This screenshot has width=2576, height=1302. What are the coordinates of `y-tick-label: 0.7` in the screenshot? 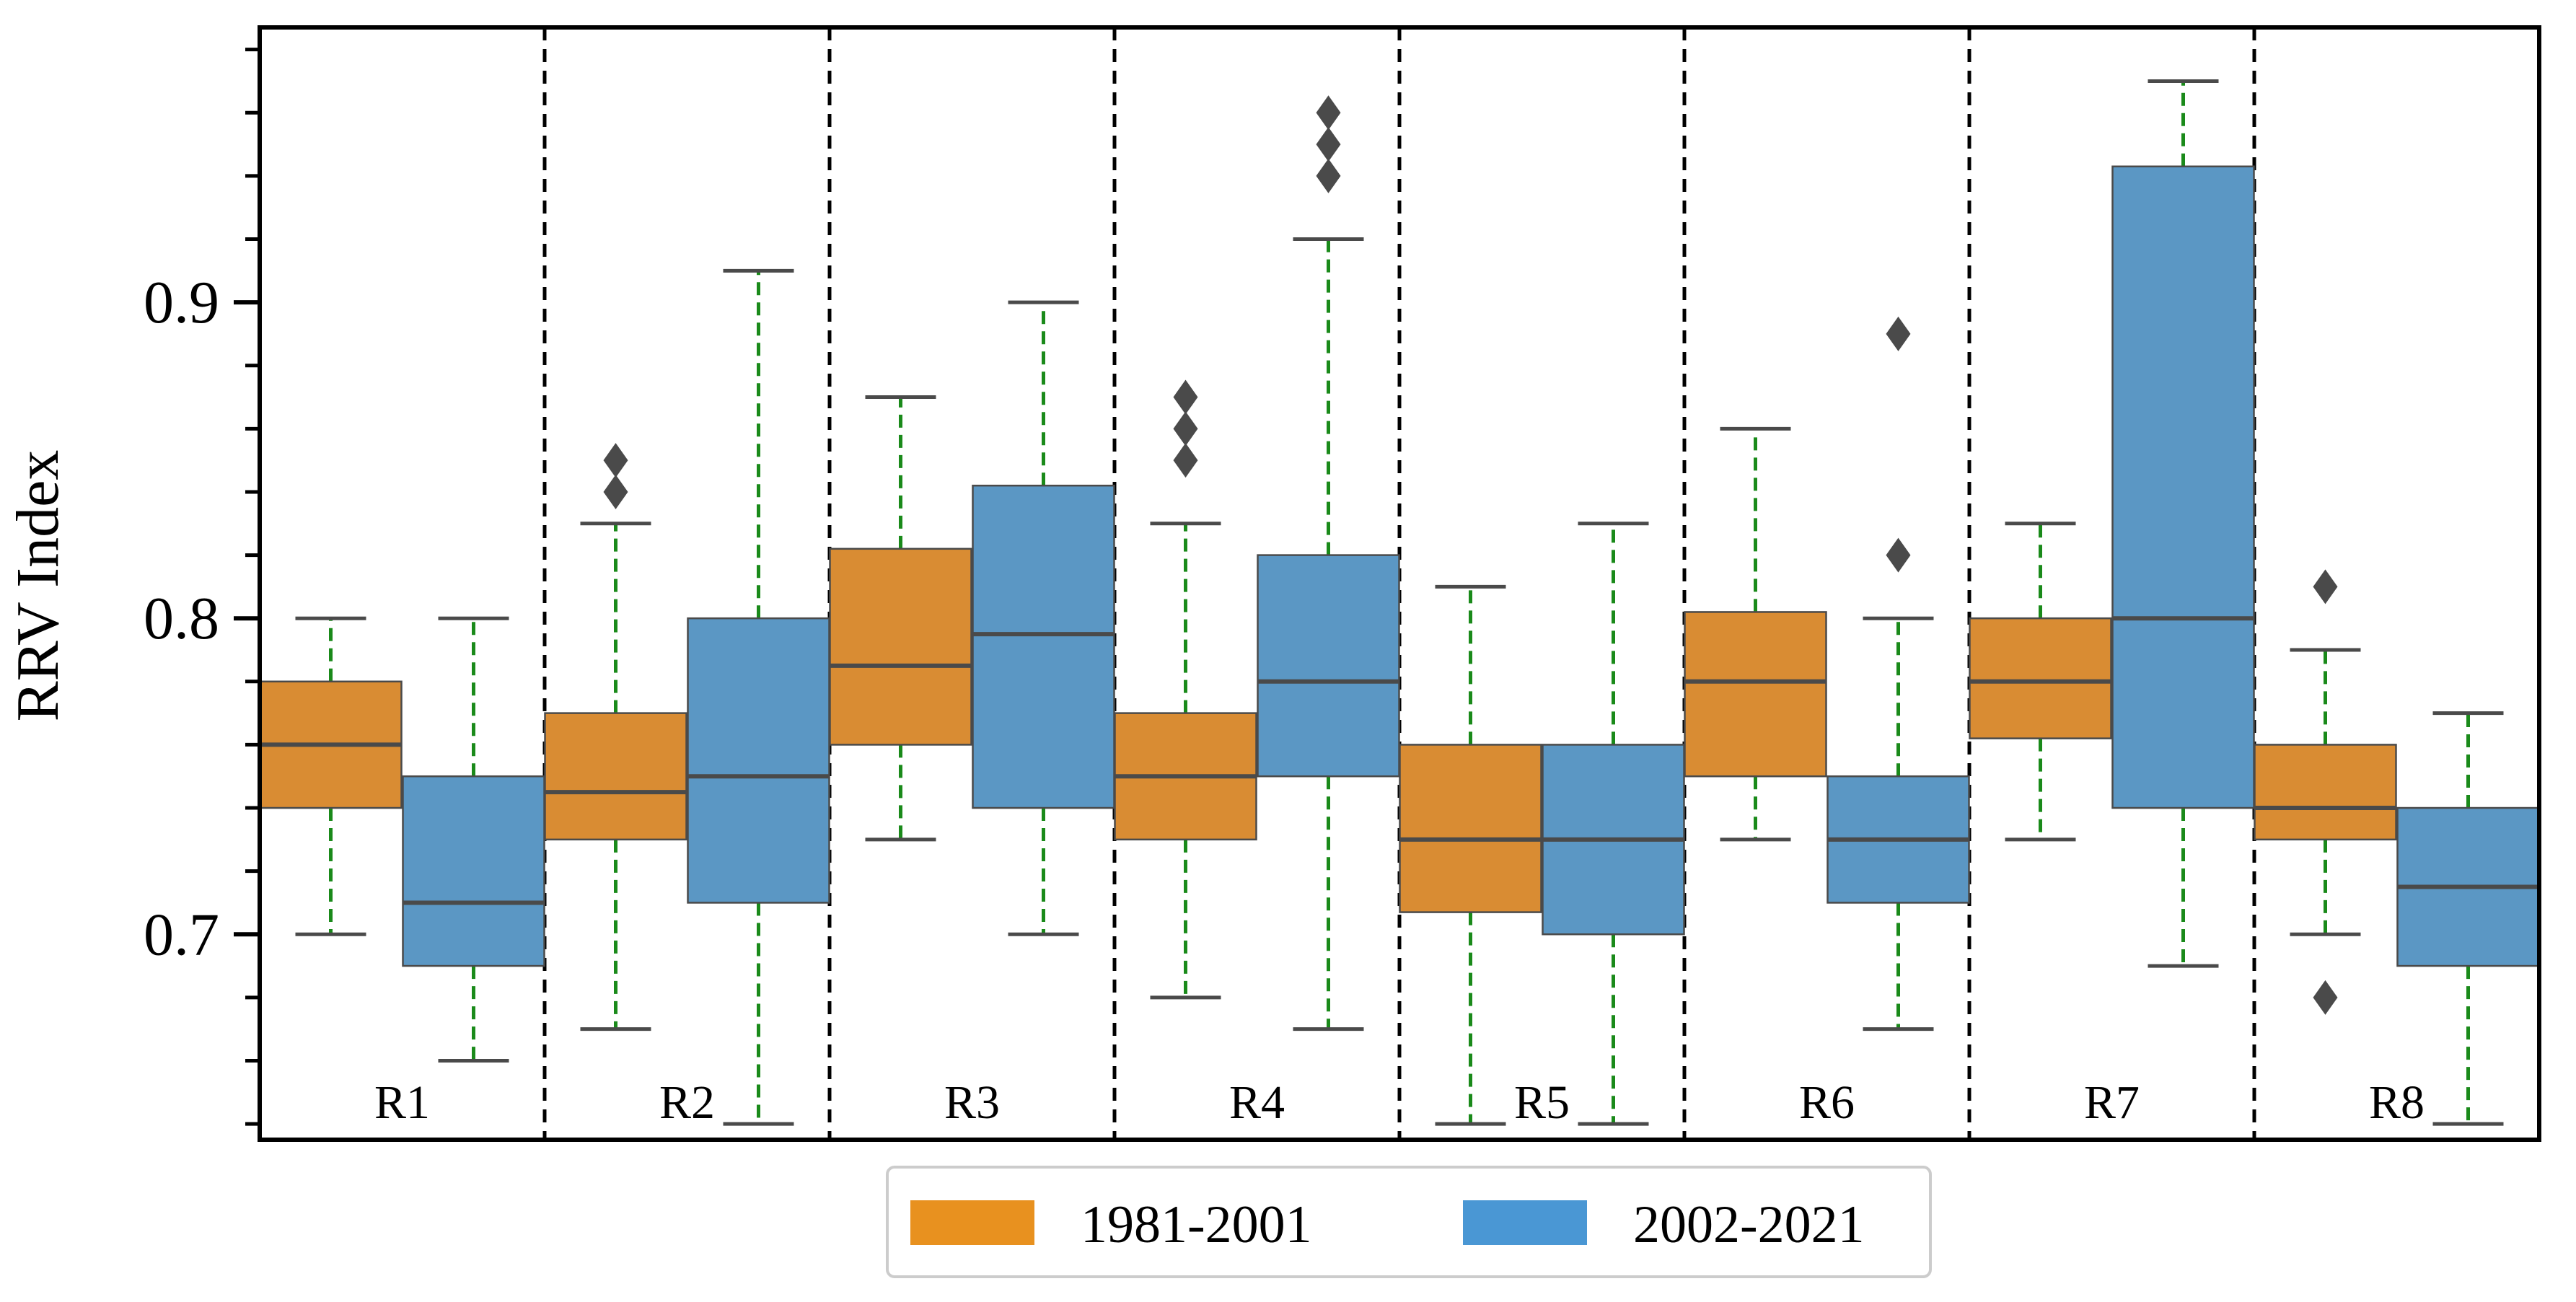 It's located at (181, 934).